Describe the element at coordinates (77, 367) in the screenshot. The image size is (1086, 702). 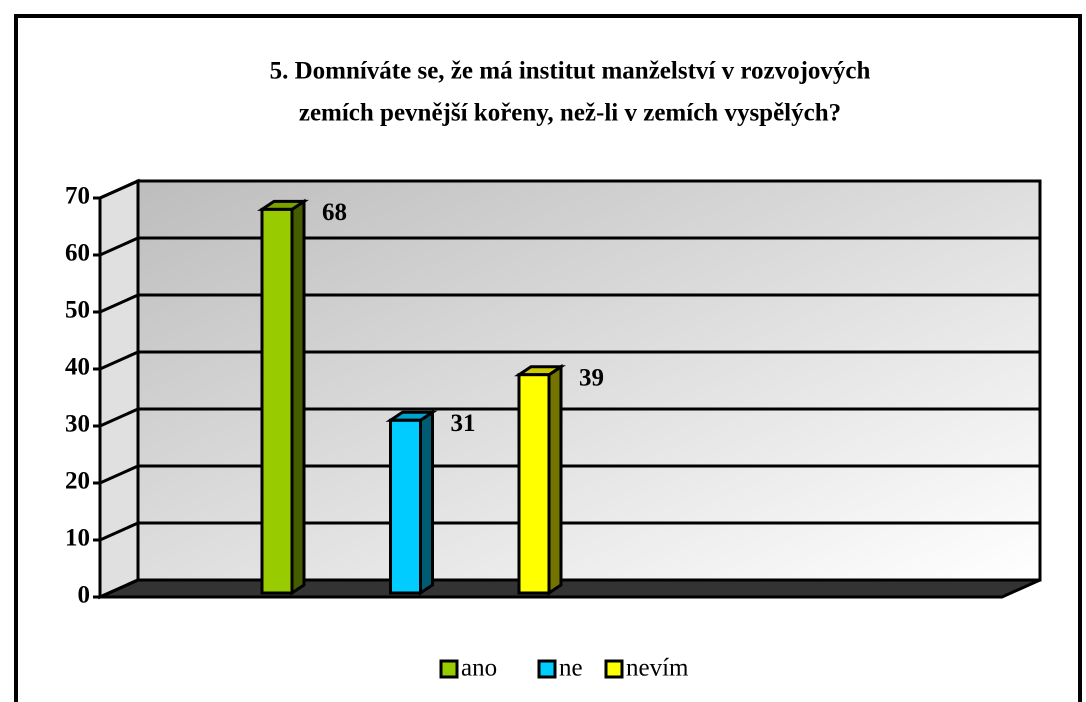
I see `y-tick-label: 40` at that location.